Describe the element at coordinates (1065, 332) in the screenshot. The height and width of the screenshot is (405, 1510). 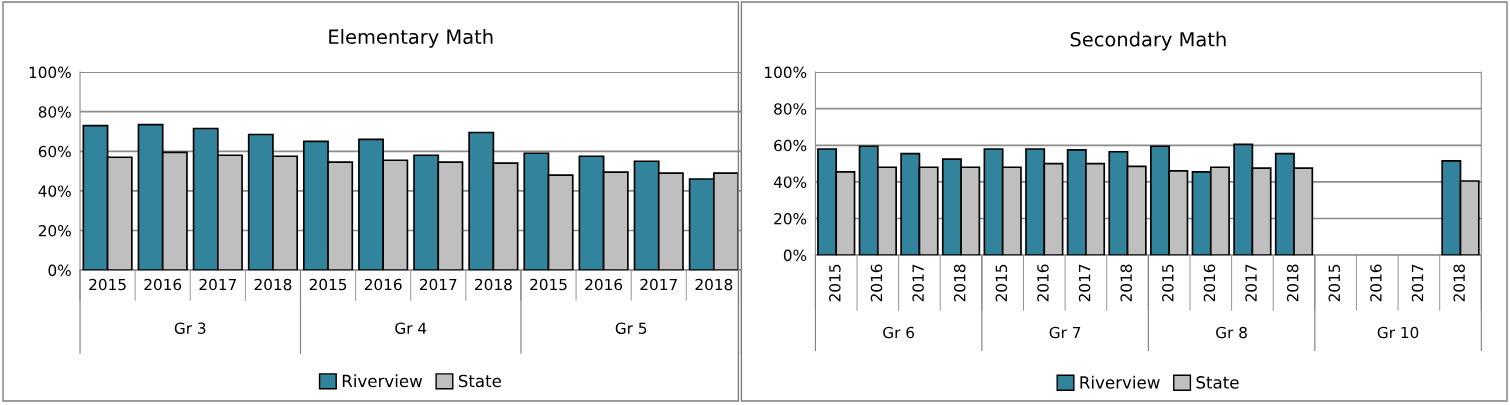
I see `text: Gr 7` at that location.